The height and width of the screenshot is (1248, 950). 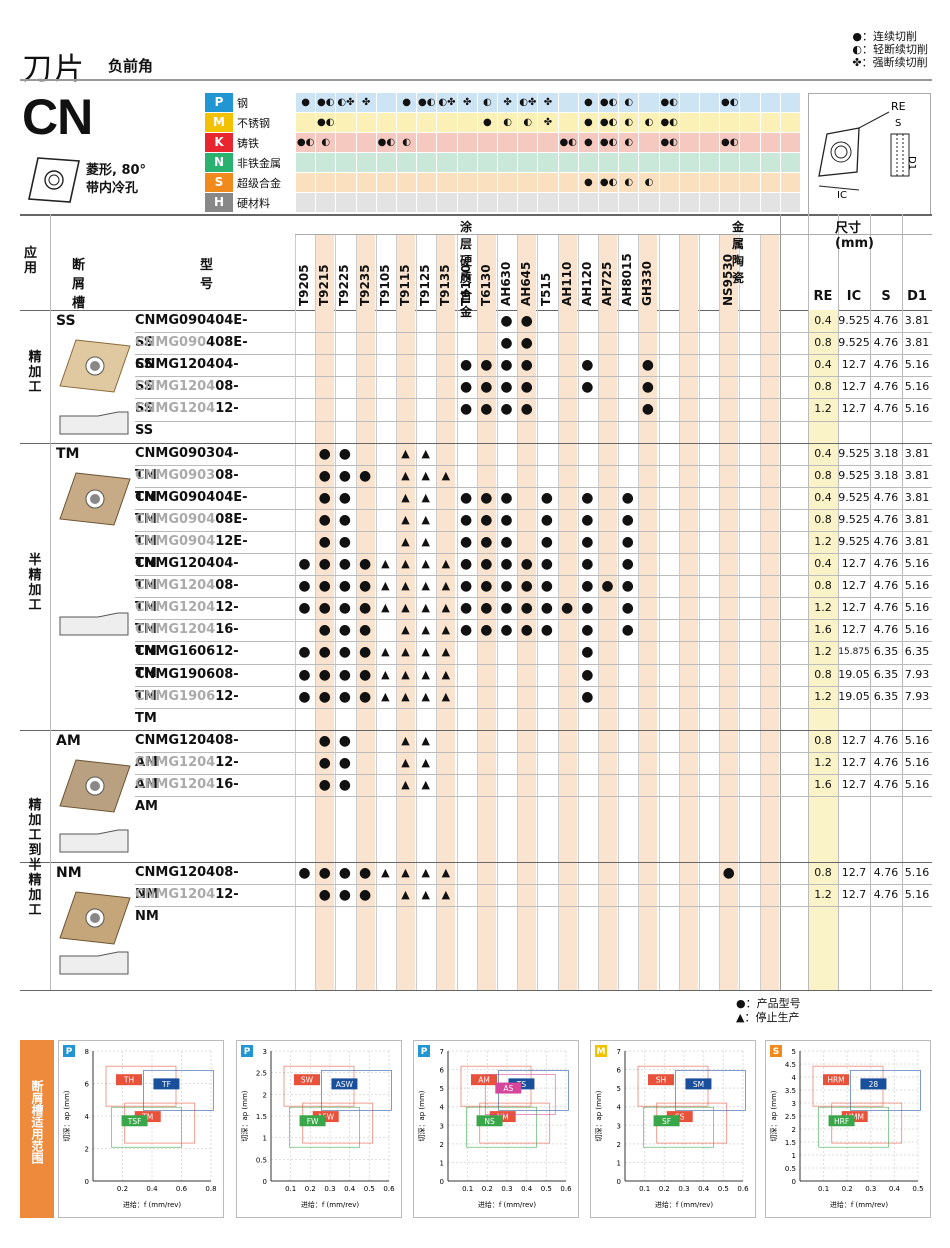 I want to click on profile-diagram, so click(x=94, y=625).